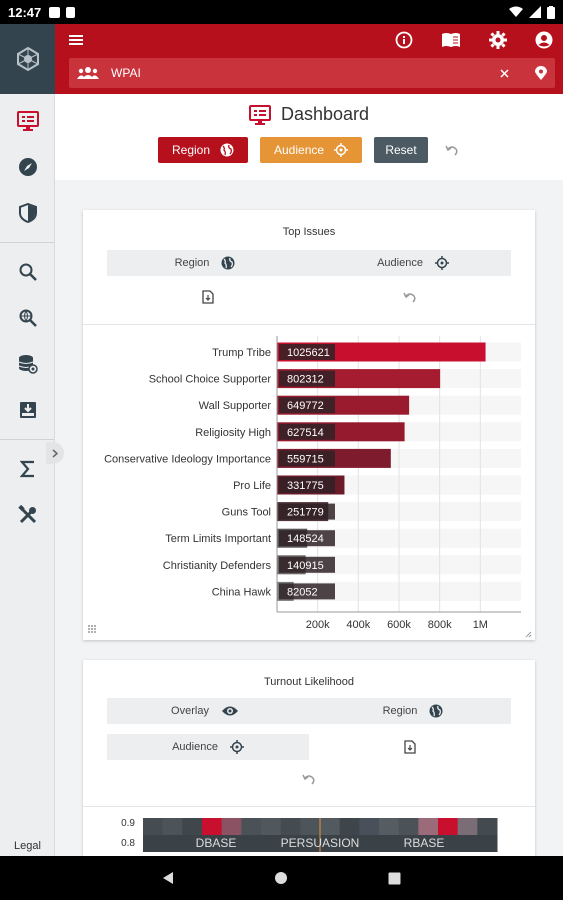 The height and width of the screenshot is (900, 563). I want to click on chart-category-label: Term Limits Important, so click(218, 539).